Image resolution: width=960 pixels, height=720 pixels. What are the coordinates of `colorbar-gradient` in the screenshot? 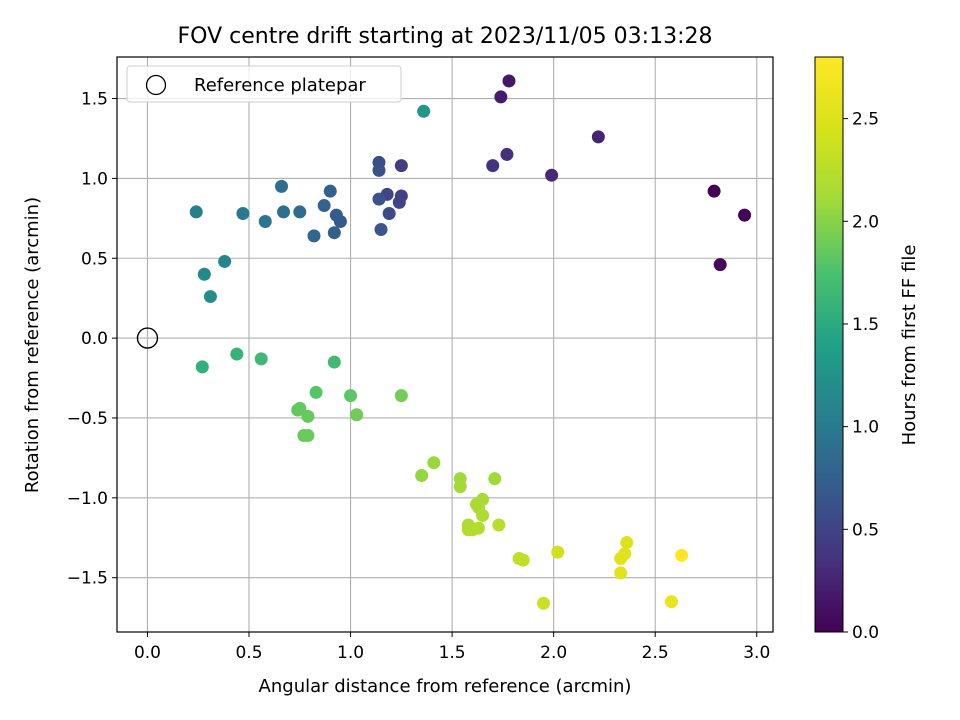 It's located at (829, 344).